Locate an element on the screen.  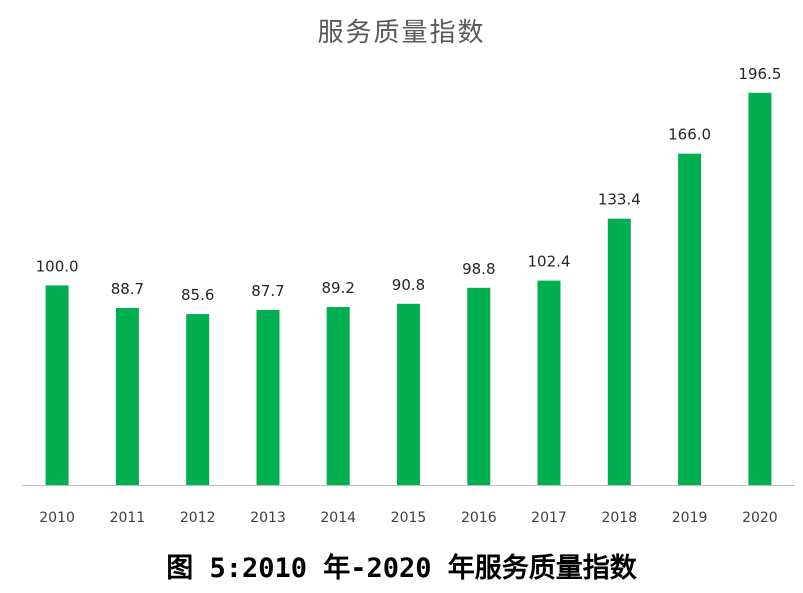
bar-2020 is located at coordinates (760, 289).